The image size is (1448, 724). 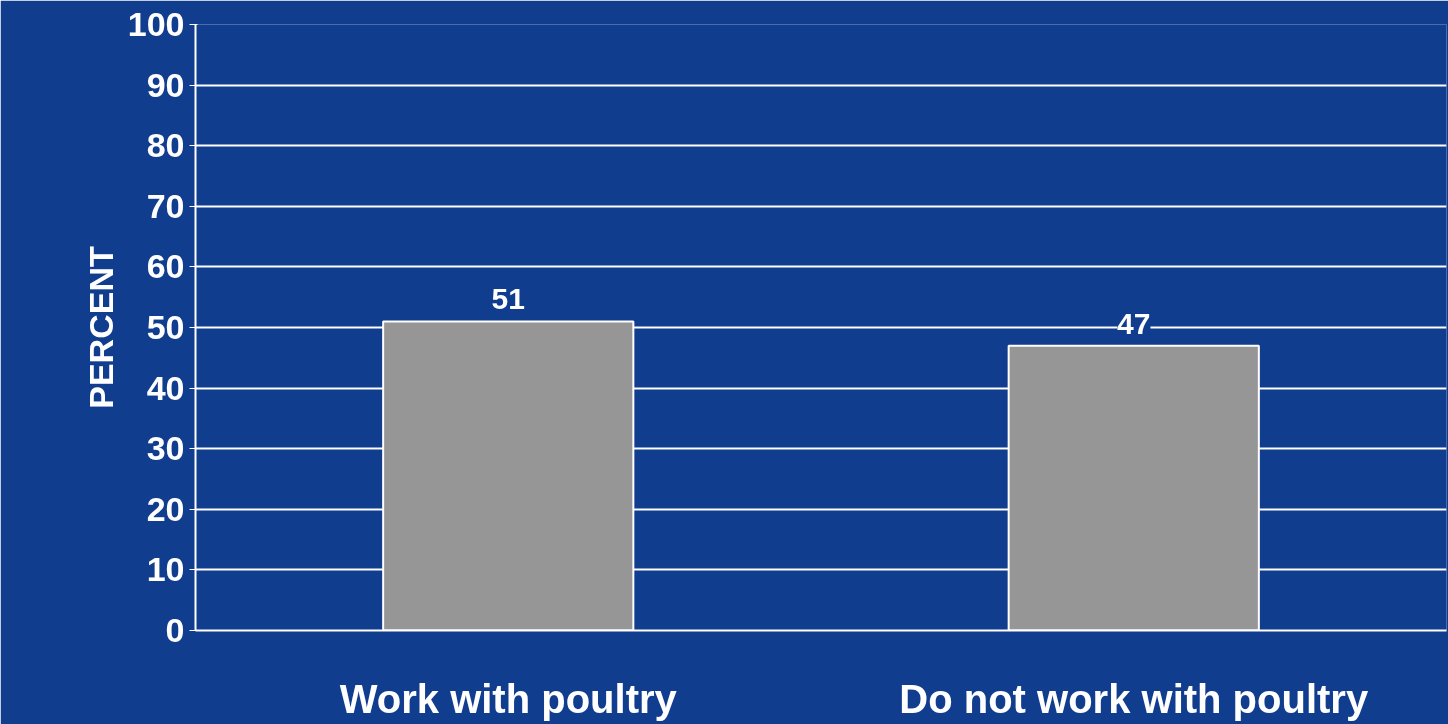 What do you see at coordinates (165, 387) in the screenshot?
I see `y-tick-label: 40` at bounding box center [165, 387].